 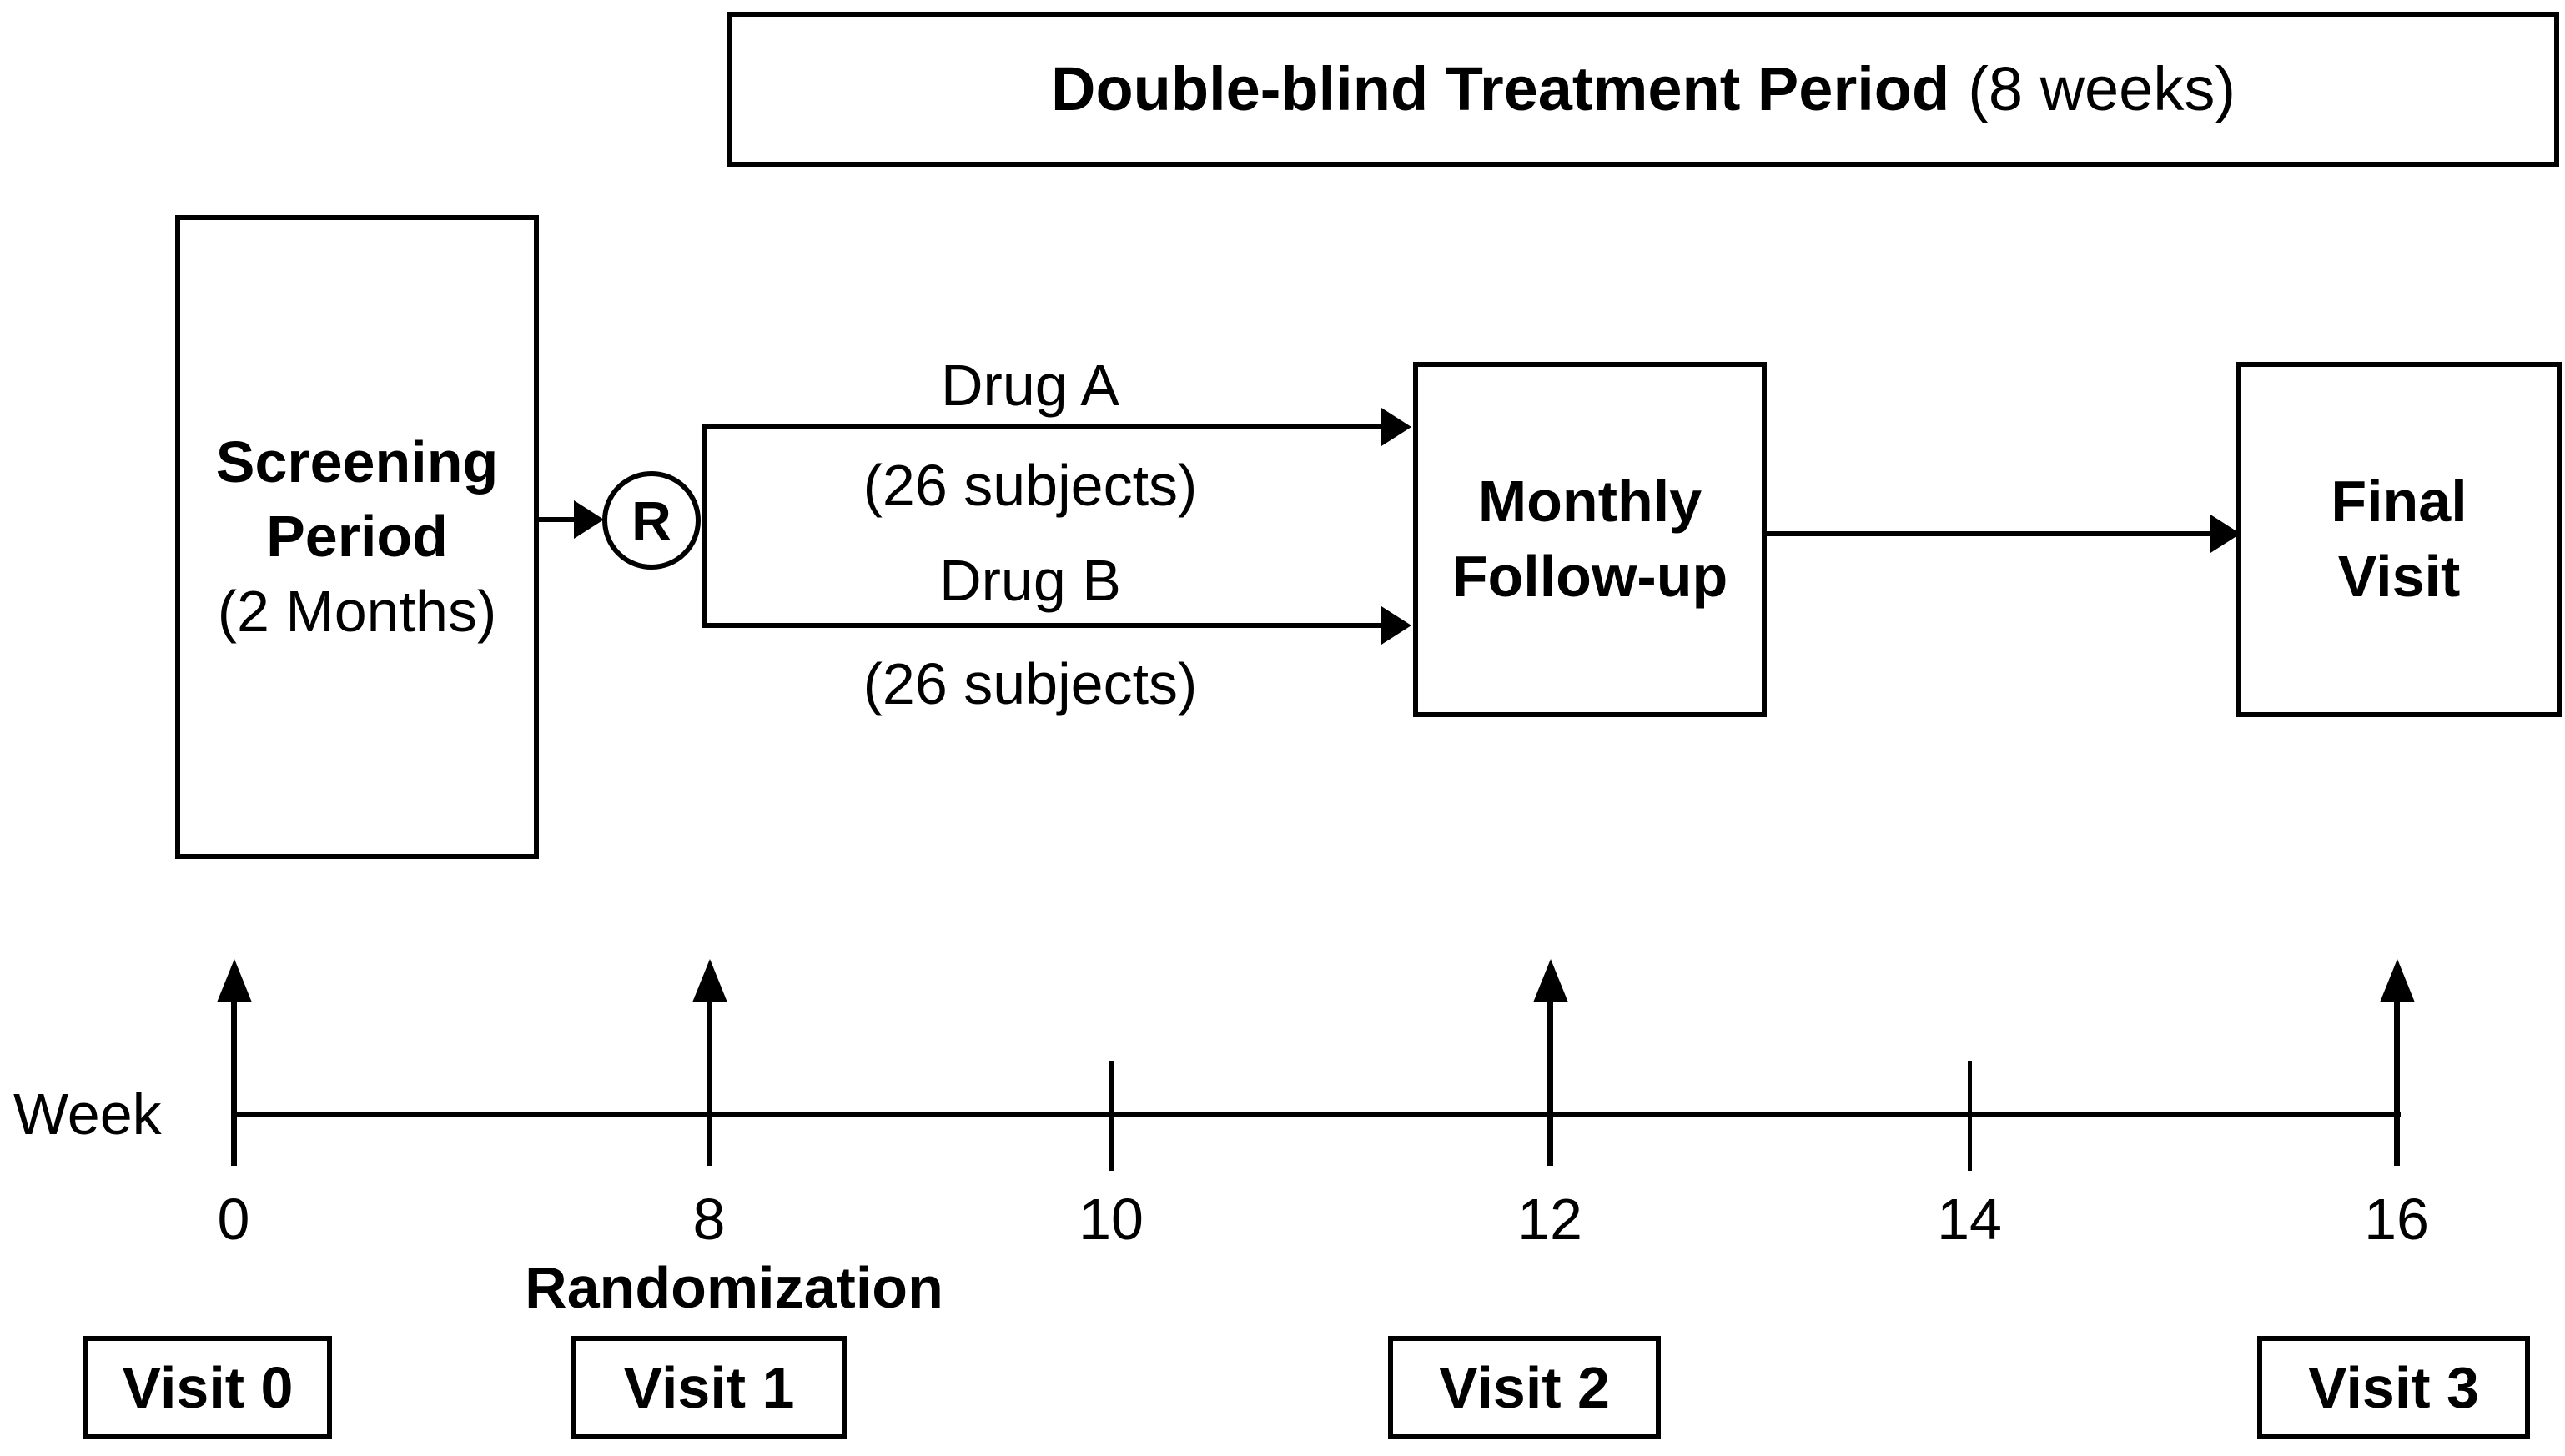 What do you see at coordinates (709, 1219) in the screenshot?
I see `week-label-8: 8` at bounding box center [709, 1219].